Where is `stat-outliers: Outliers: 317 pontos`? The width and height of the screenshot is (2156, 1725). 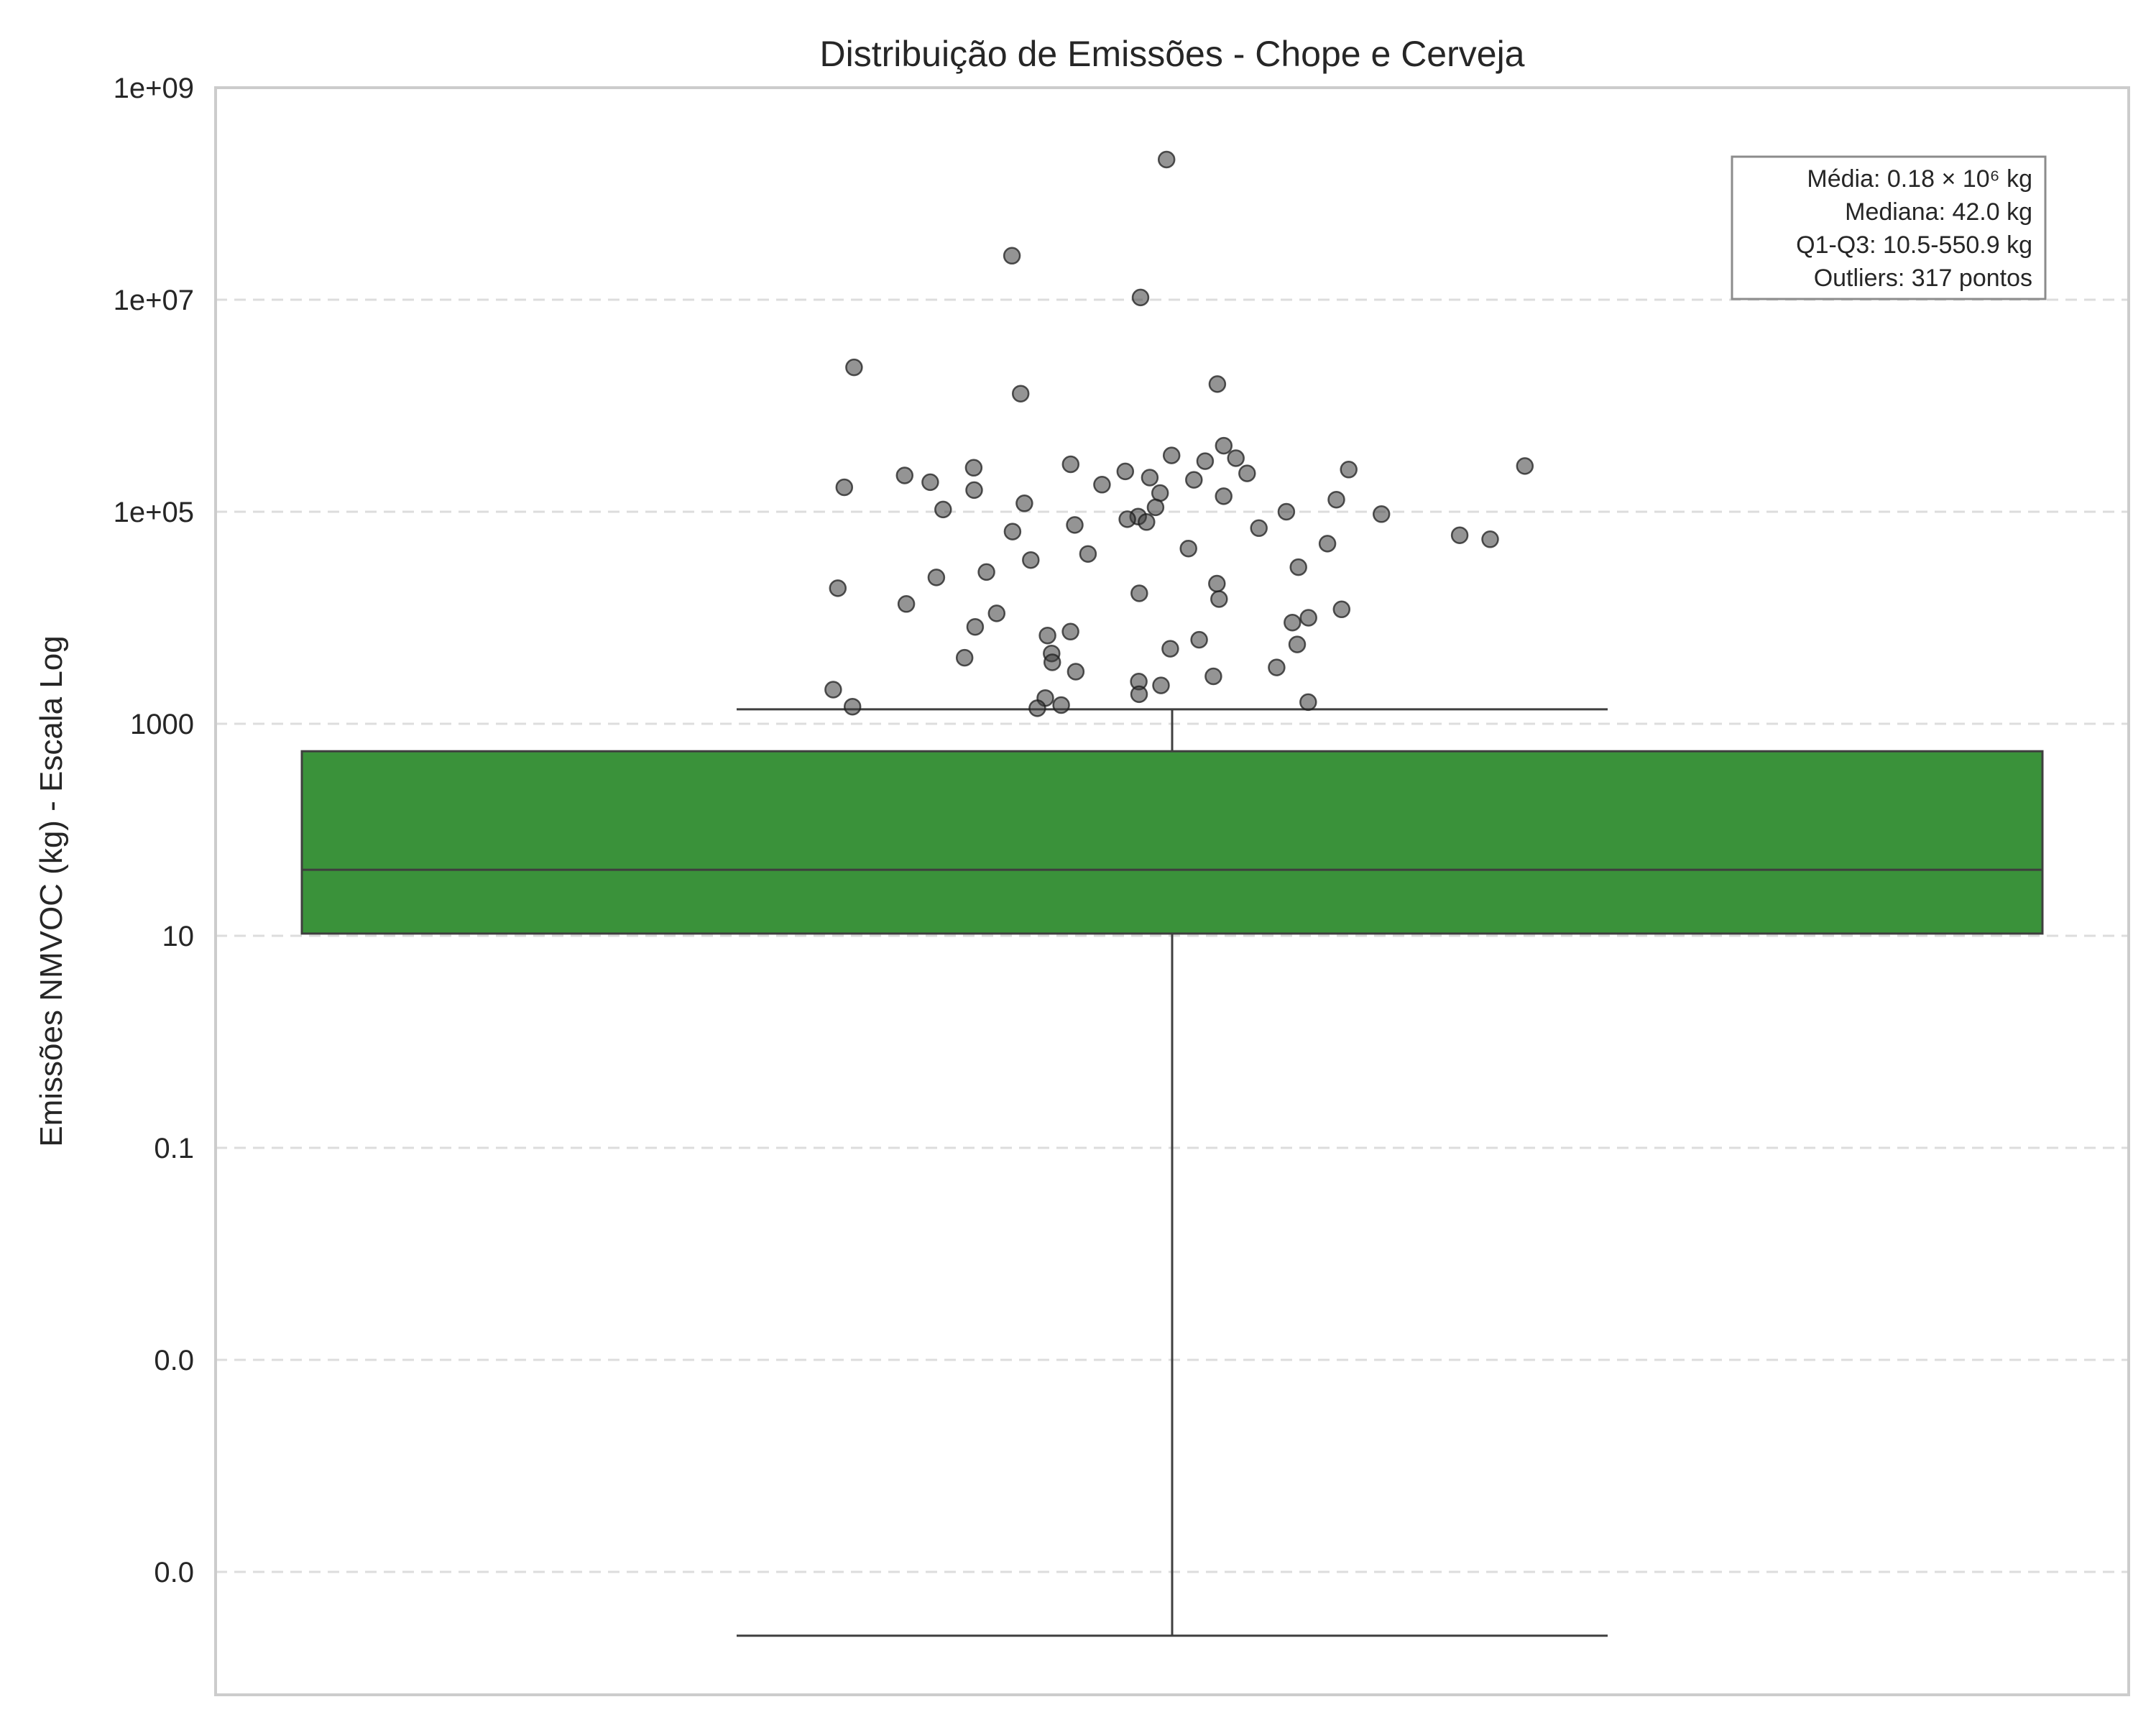
stat-outliers: Outliers: 317 pontos is located at coordinates (1923, 278).